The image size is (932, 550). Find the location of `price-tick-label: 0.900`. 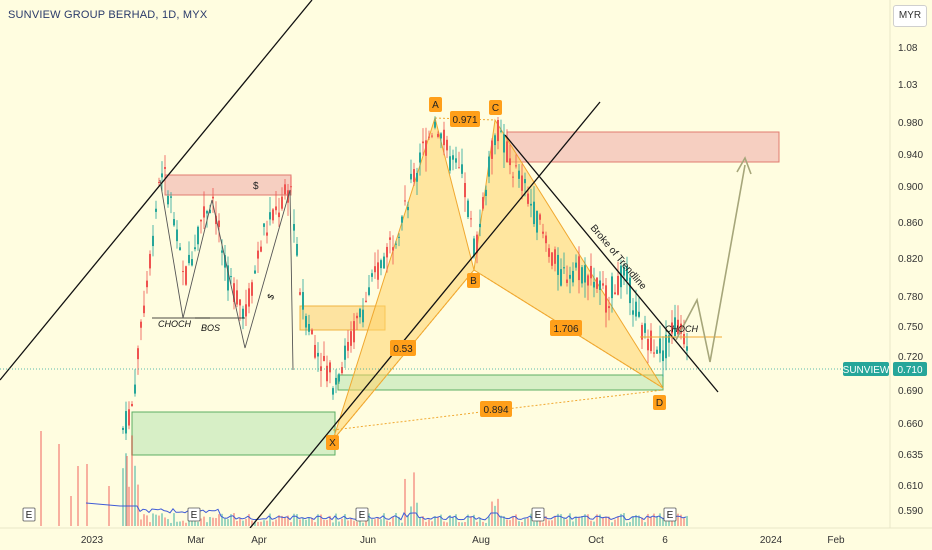

price-tick-label: 0.900 is located at coordinates (910, 187).